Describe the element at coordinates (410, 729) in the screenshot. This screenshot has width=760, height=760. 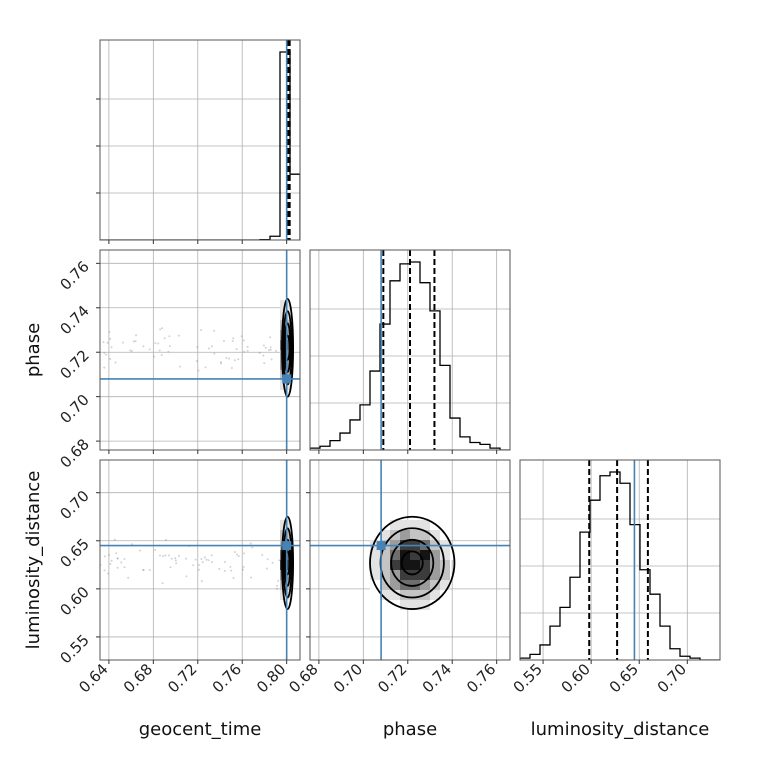
I see `x-axis-label-phase: phase` at that location.